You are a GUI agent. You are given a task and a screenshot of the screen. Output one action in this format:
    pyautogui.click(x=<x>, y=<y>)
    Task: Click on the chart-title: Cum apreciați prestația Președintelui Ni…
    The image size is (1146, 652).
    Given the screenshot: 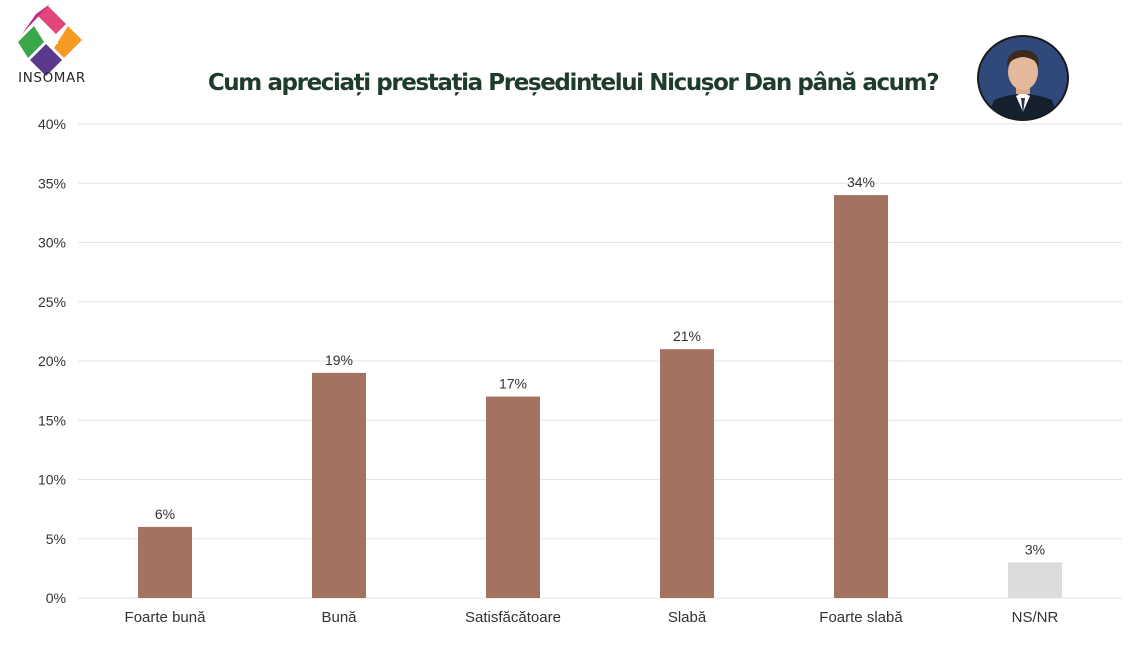 What is the action you would take?
    pyautogui.click(x=573, y=83)
    